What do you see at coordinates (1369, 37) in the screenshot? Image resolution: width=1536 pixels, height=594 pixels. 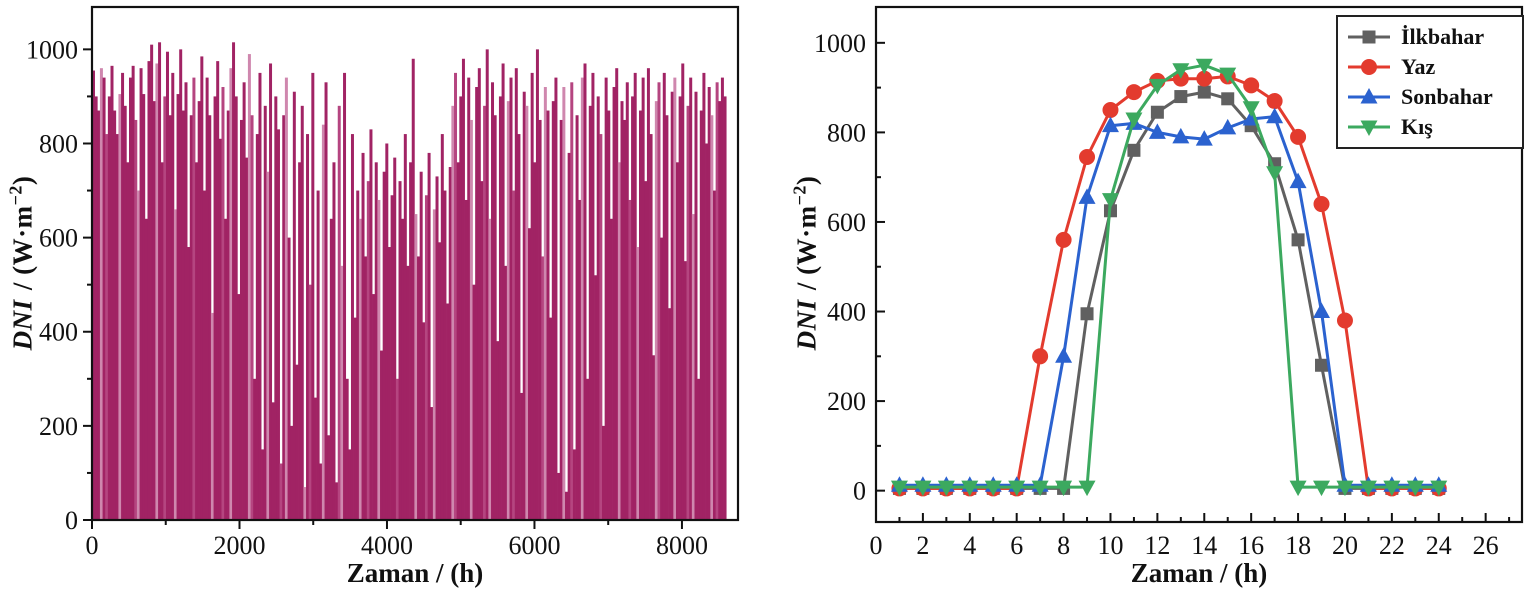 I see `legend-marker-icon` at bounding box center [1369, 37].